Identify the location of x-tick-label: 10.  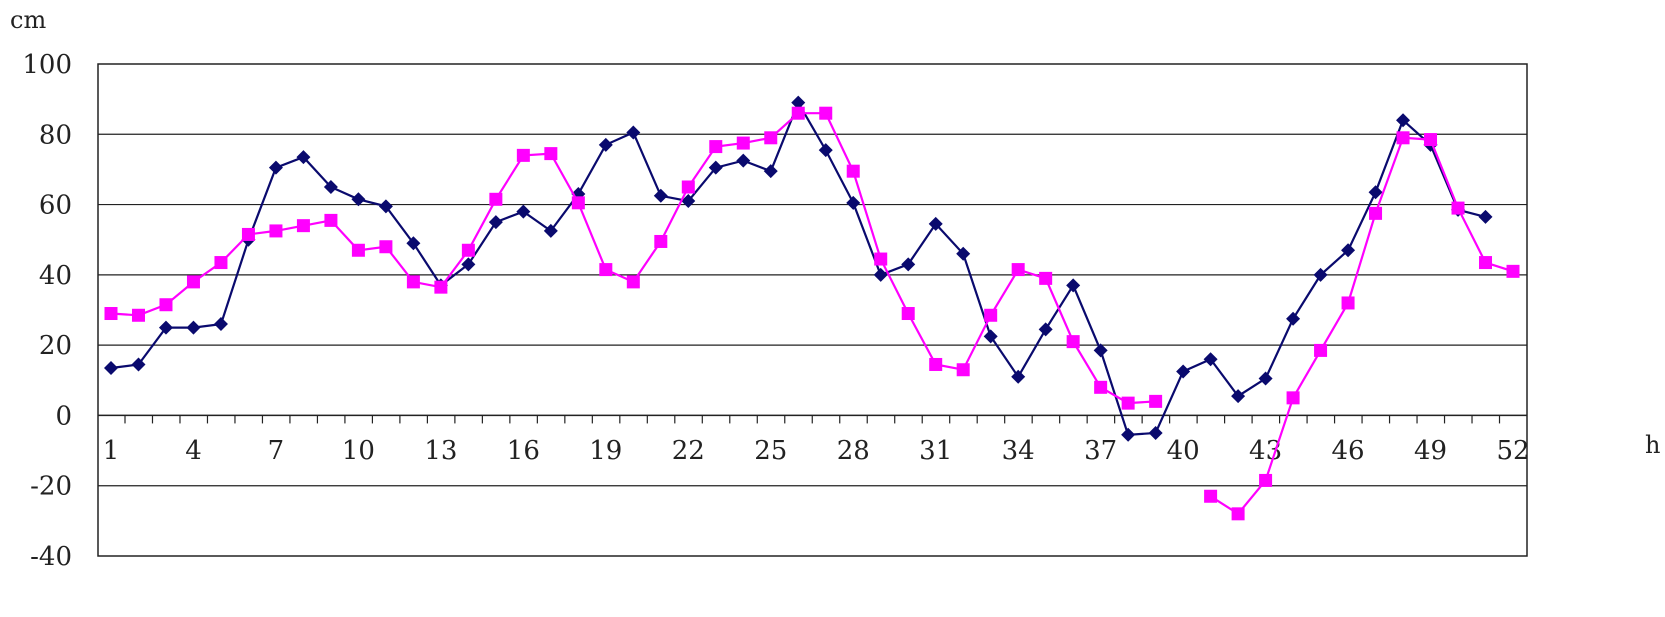
(358, 451).